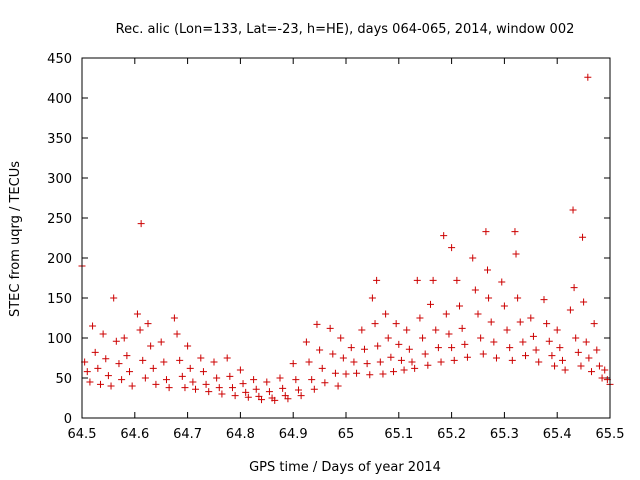 This screenshot has width=640, height=480. What do you see at coordinates (345, 467) in the screenshot?
I see `x-axis-title: GPS time / Days of year 2014` at bounding box center [345, 467].